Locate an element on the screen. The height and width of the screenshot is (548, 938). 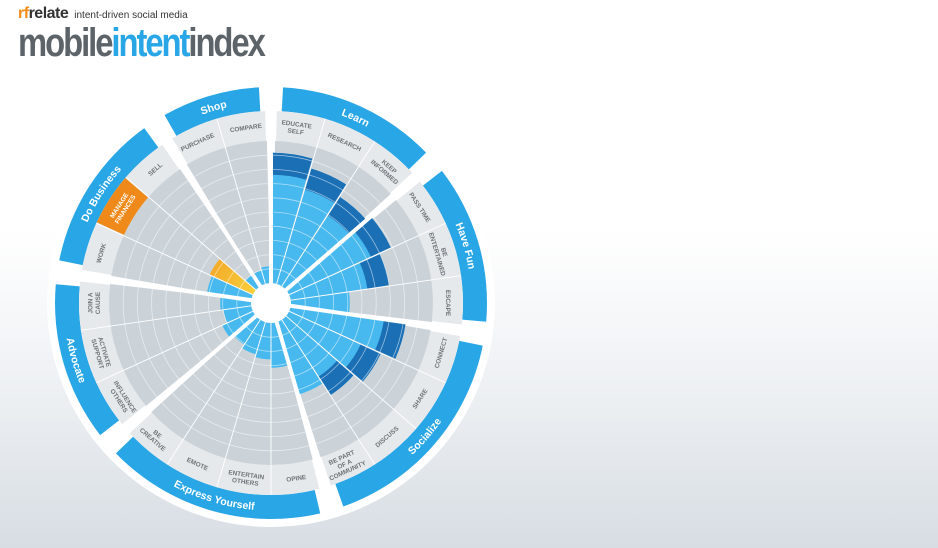
wheel-hub is located at coordinates (271, 303).